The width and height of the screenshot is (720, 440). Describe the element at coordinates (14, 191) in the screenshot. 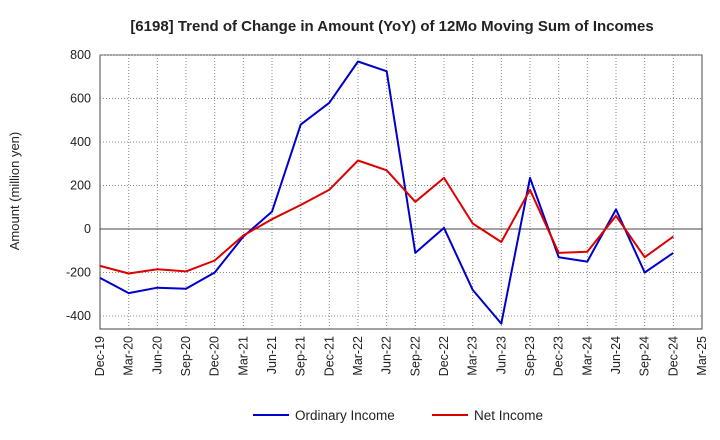

I see `y-axis-label: Amount (million yen)` at that location.